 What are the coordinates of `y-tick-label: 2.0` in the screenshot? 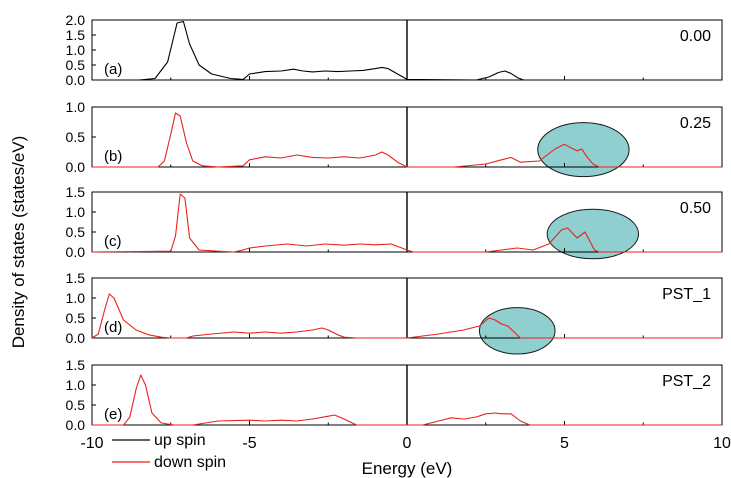 It's located at (76, 20).